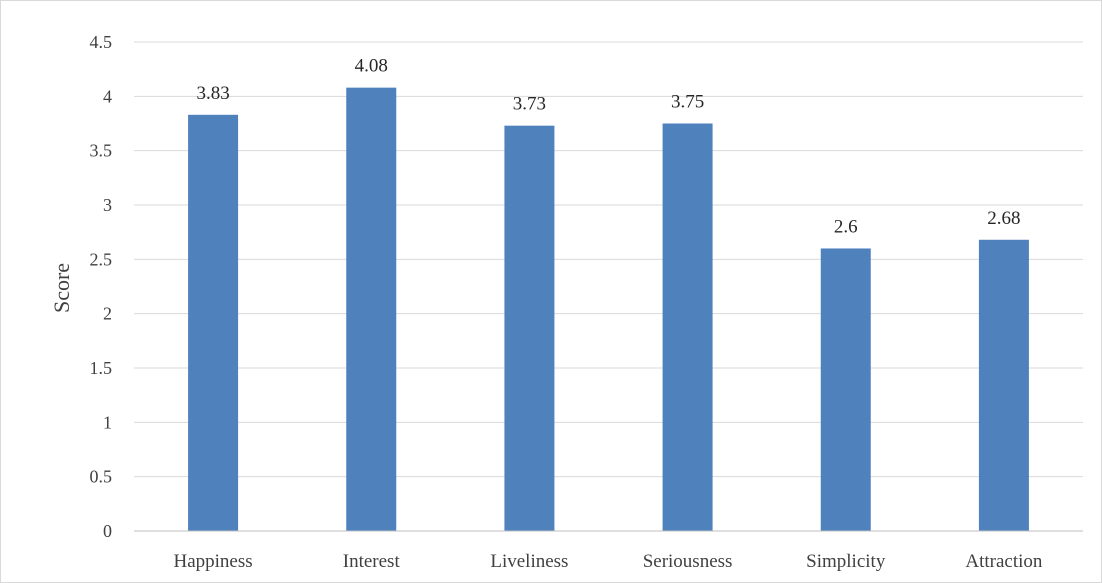 The height and width of the screenshot is (583, 1102). What do you see at coordinates (213, 323) in the screenshot?
I see `bar-happiness` at bounding box center [213, 323].